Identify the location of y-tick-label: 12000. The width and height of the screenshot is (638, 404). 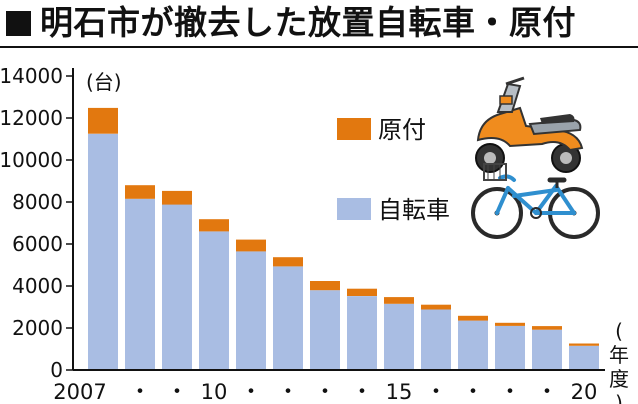
(31, 118).